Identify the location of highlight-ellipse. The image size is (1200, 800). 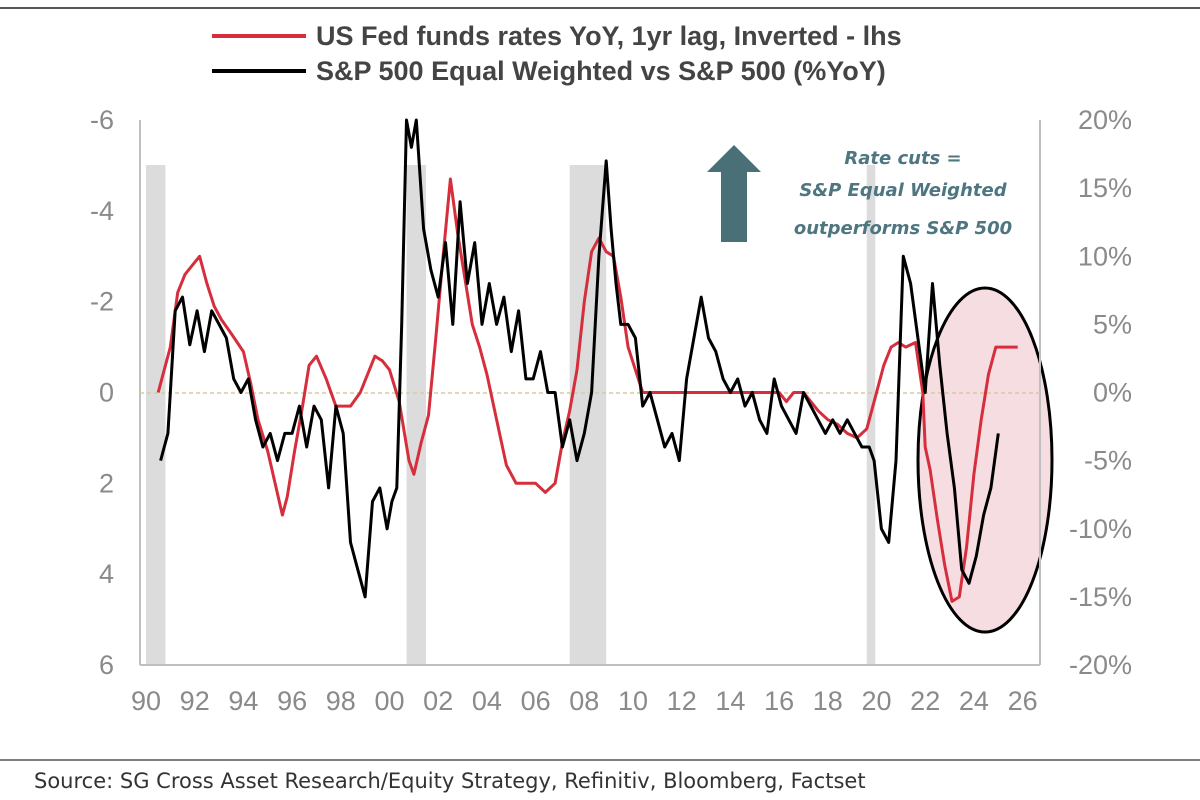
(985, 460).